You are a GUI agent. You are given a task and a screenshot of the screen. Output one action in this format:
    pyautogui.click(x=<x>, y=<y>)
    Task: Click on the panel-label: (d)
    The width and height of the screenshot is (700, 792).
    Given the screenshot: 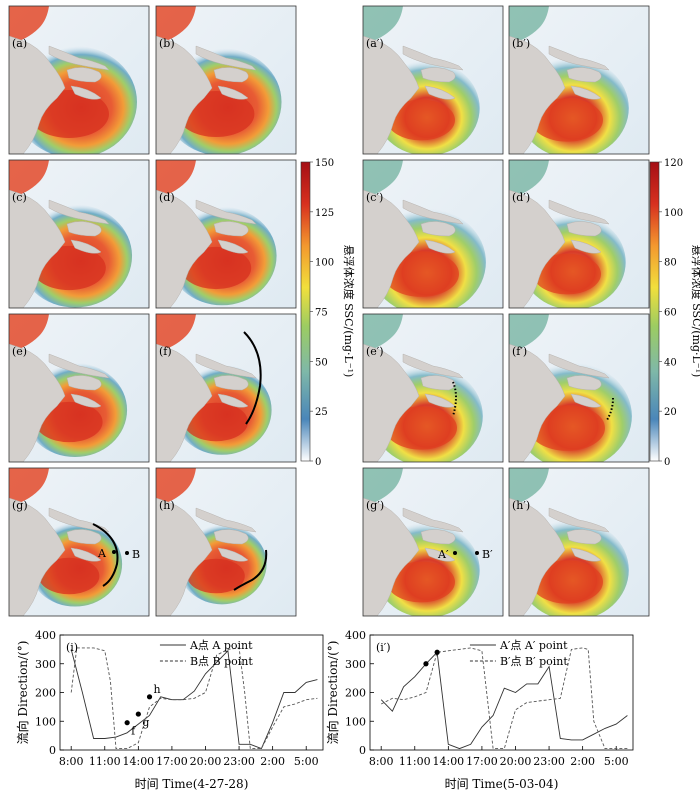 What is the action you would take?
    pyautogui.click(x=167, y=197)
    